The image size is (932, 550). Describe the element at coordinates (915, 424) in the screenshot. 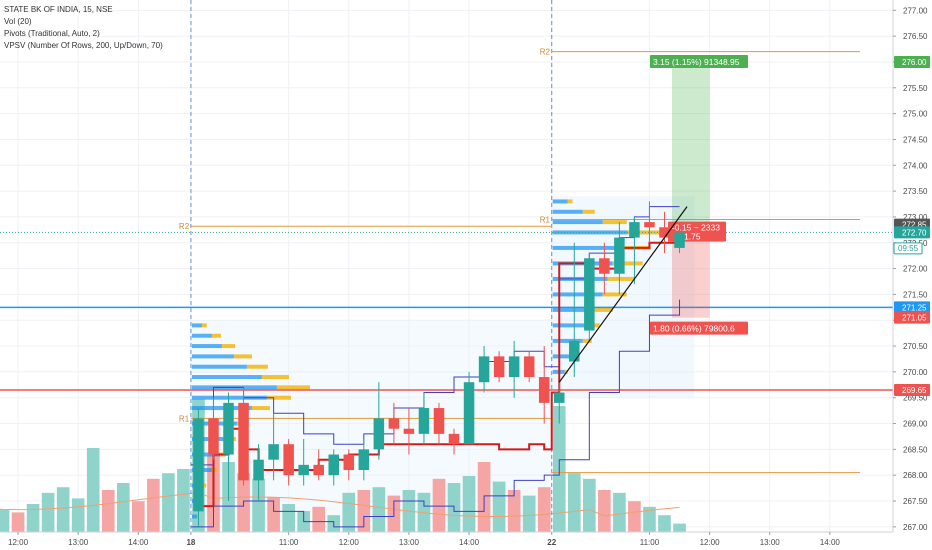

I see `y-tick-label: 269.00` at that location.